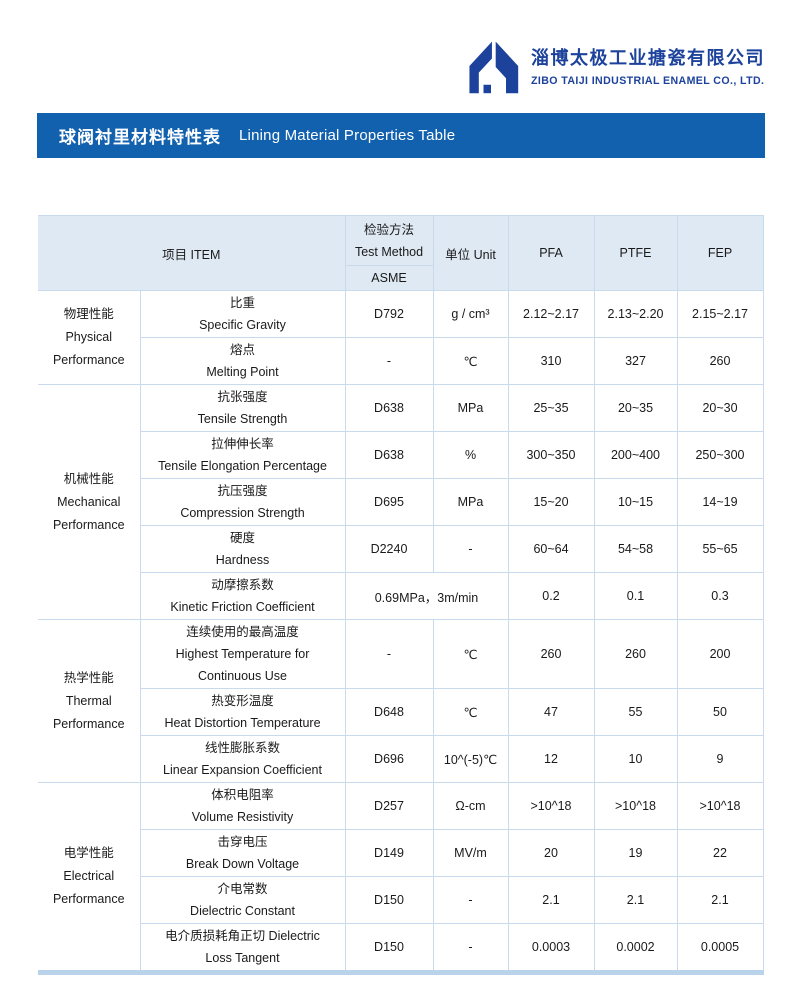  What do you see at coordinates (242, 958) in the screenshot?
I see `item-name-en: Loss Tangent` at bounding box center [242, 958].